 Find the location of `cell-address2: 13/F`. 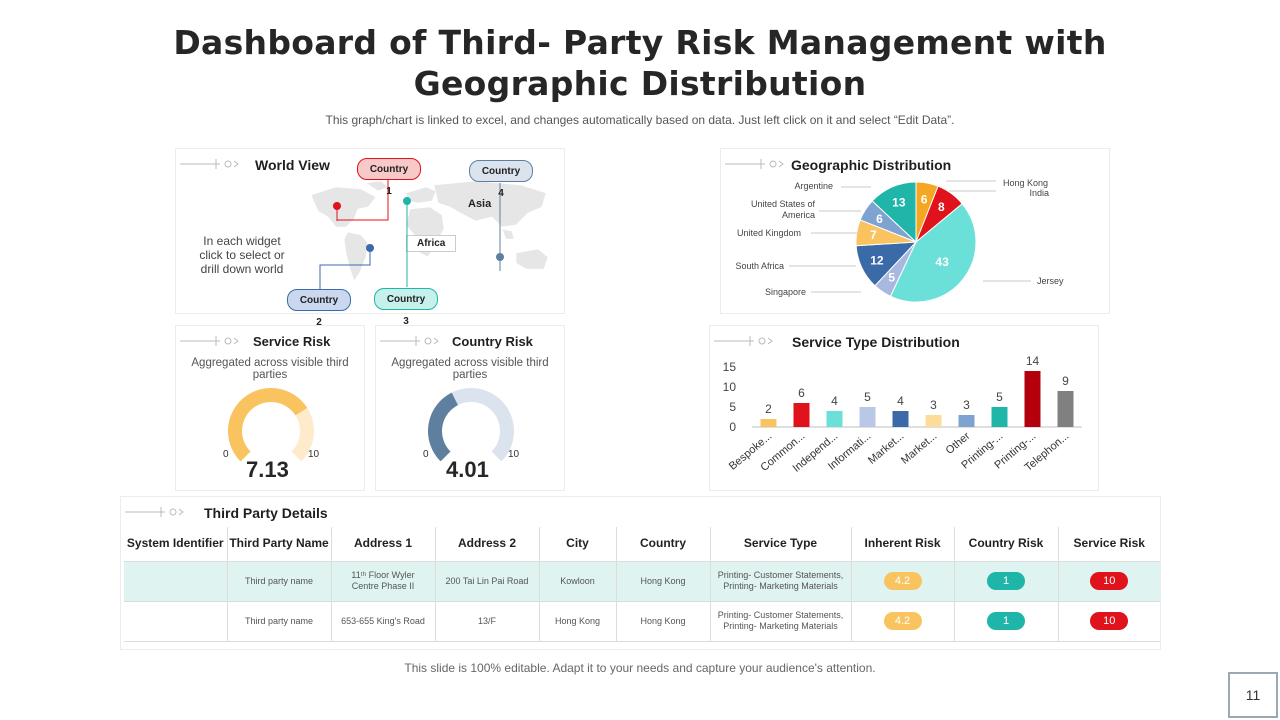

cell-address2: 13/F is located at coordinates (486, 621).